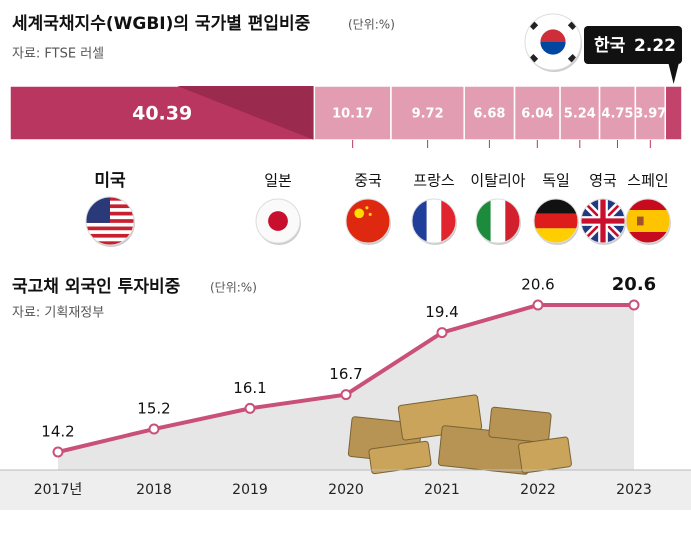 This screenshot has height=546, width=691. What do you see at coordinates (610, 46) in the screenshot?
I see `country-label: 한국` at bounding box center [610, 46].